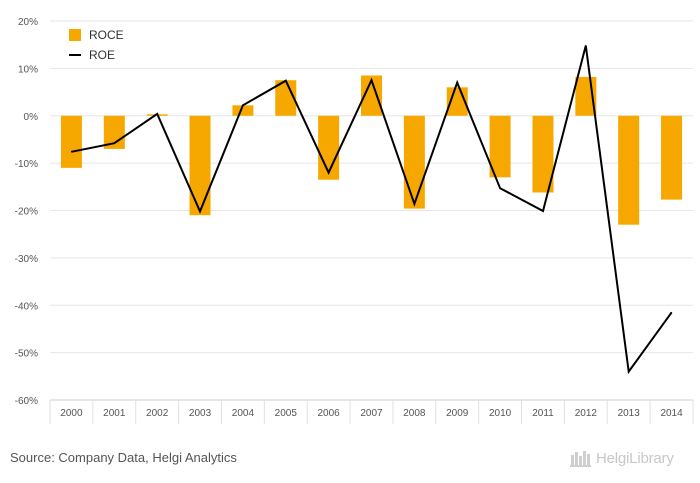  I want to click on brand-logo: HelgiLibrary, so click(622, 458).